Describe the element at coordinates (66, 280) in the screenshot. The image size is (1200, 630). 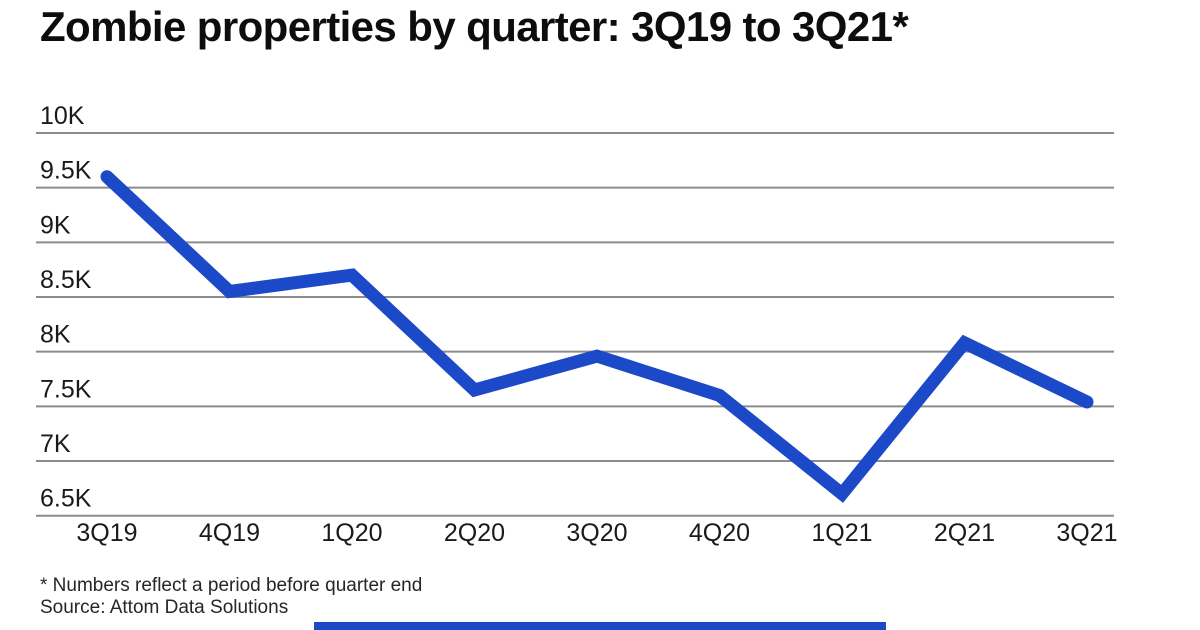
I see `y-axis-tick-label: 8.5K` at that location.